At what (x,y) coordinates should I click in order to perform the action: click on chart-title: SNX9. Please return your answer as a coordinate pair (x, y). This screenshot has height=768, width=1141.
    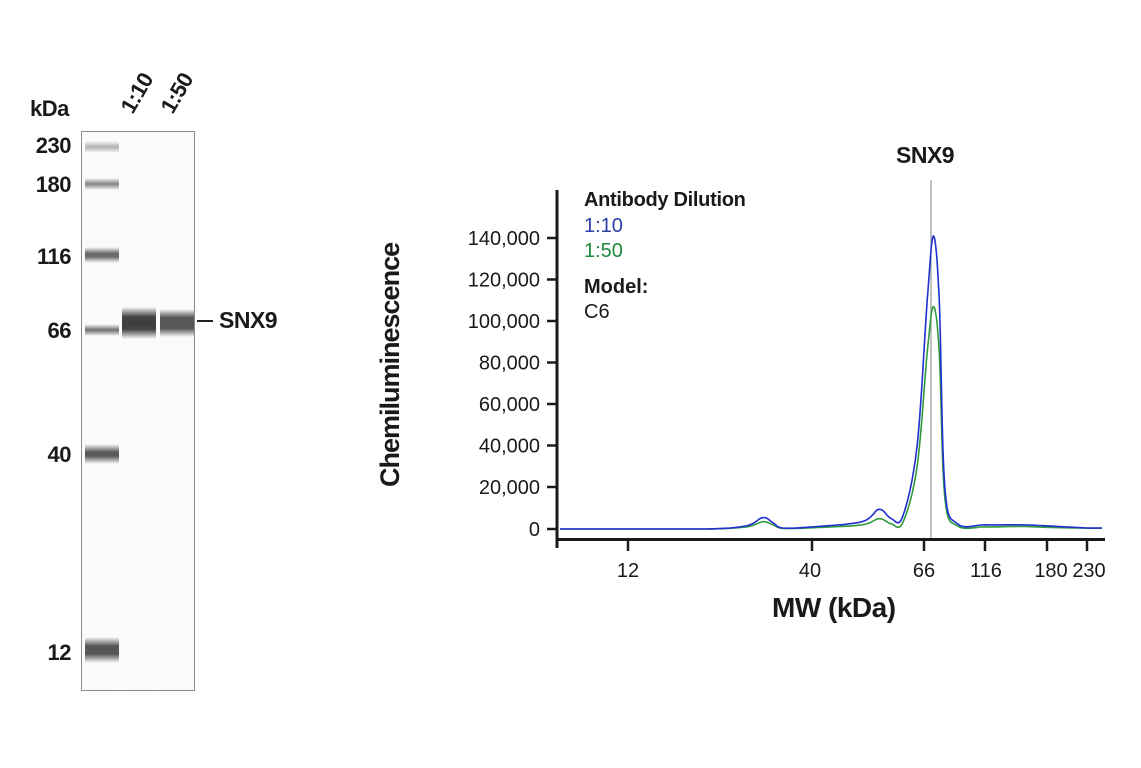
    Looking at the image, I should click on (925, 155).